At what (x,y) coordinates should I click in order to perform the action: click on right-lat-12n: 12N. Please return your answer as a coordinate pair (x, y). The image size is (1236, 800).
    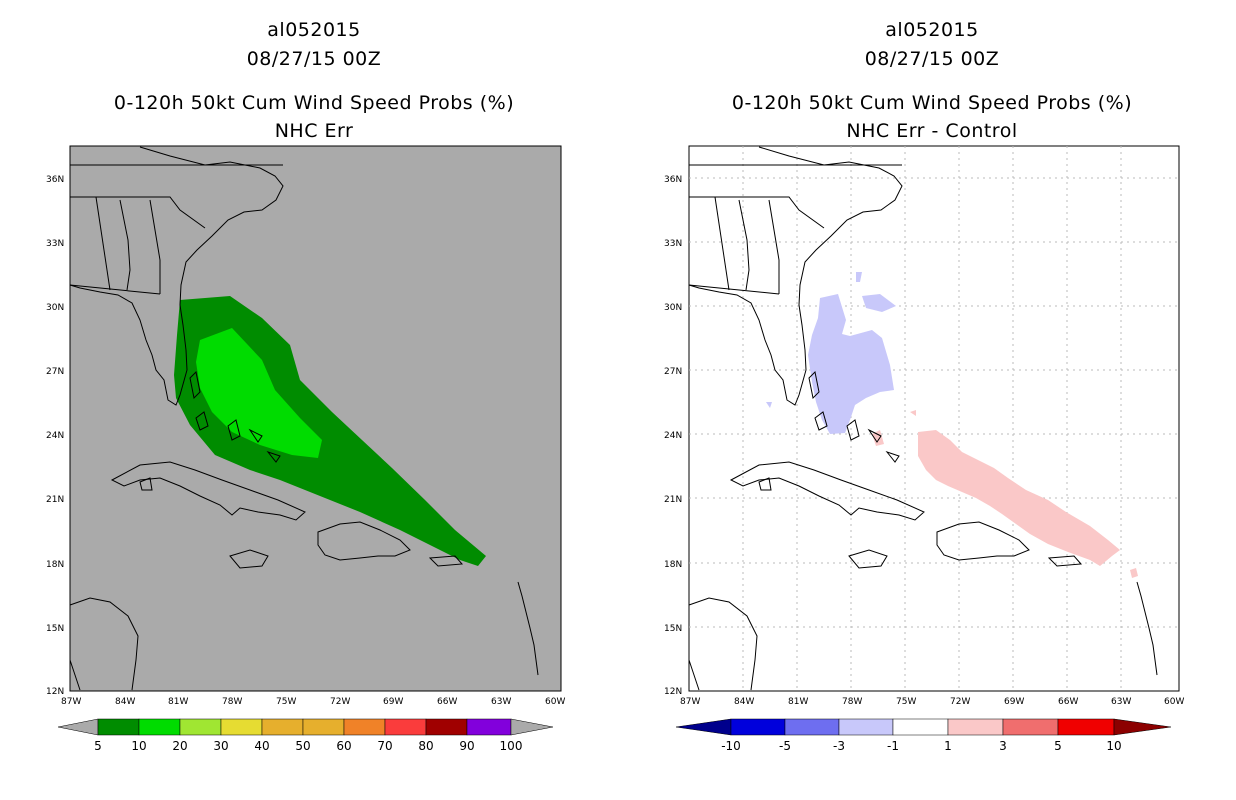
    Looking at the image, I should click on (673, 692).